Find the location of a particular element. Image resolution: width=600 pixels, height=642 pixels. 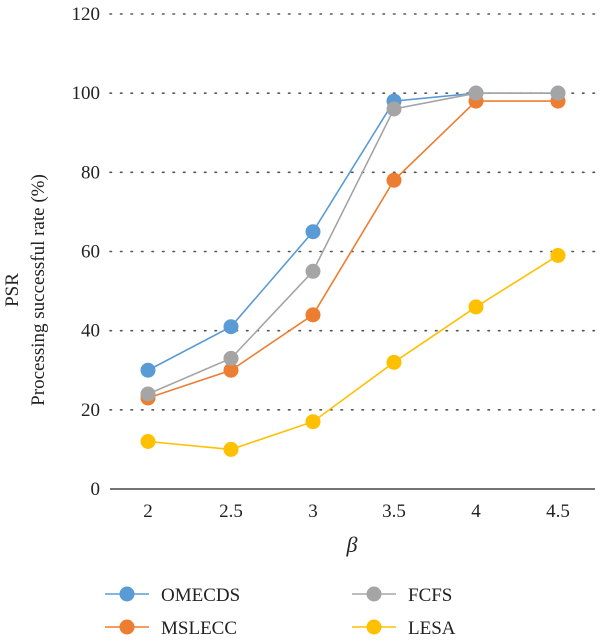

x-axis-title: β is located at coordinates (352, 544).